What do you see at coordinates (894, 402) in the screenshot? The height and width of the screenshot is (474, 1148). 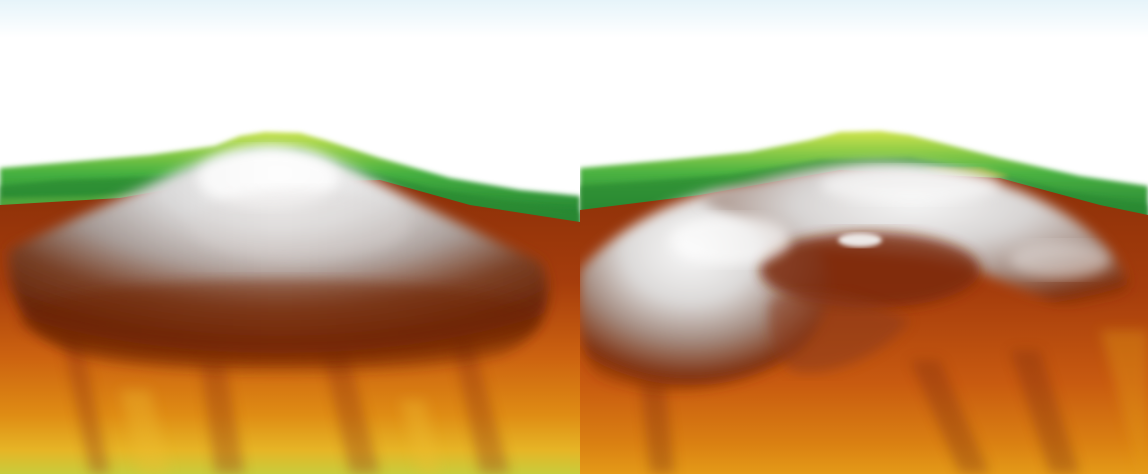 I see `right-slope-streaks` at bounding box center [894, 402].